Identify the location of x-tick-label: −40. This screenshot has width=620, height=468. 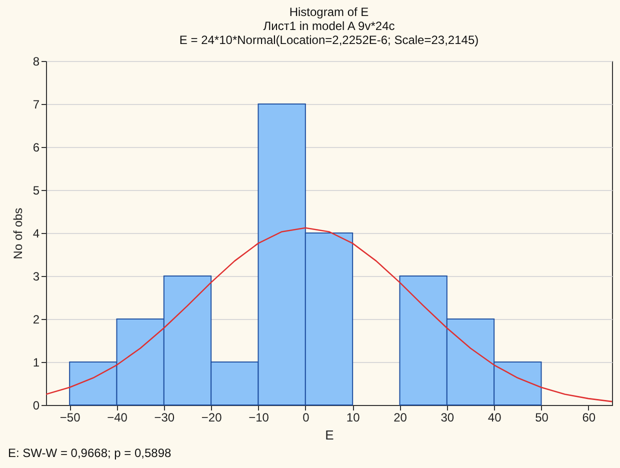
(117, 417).